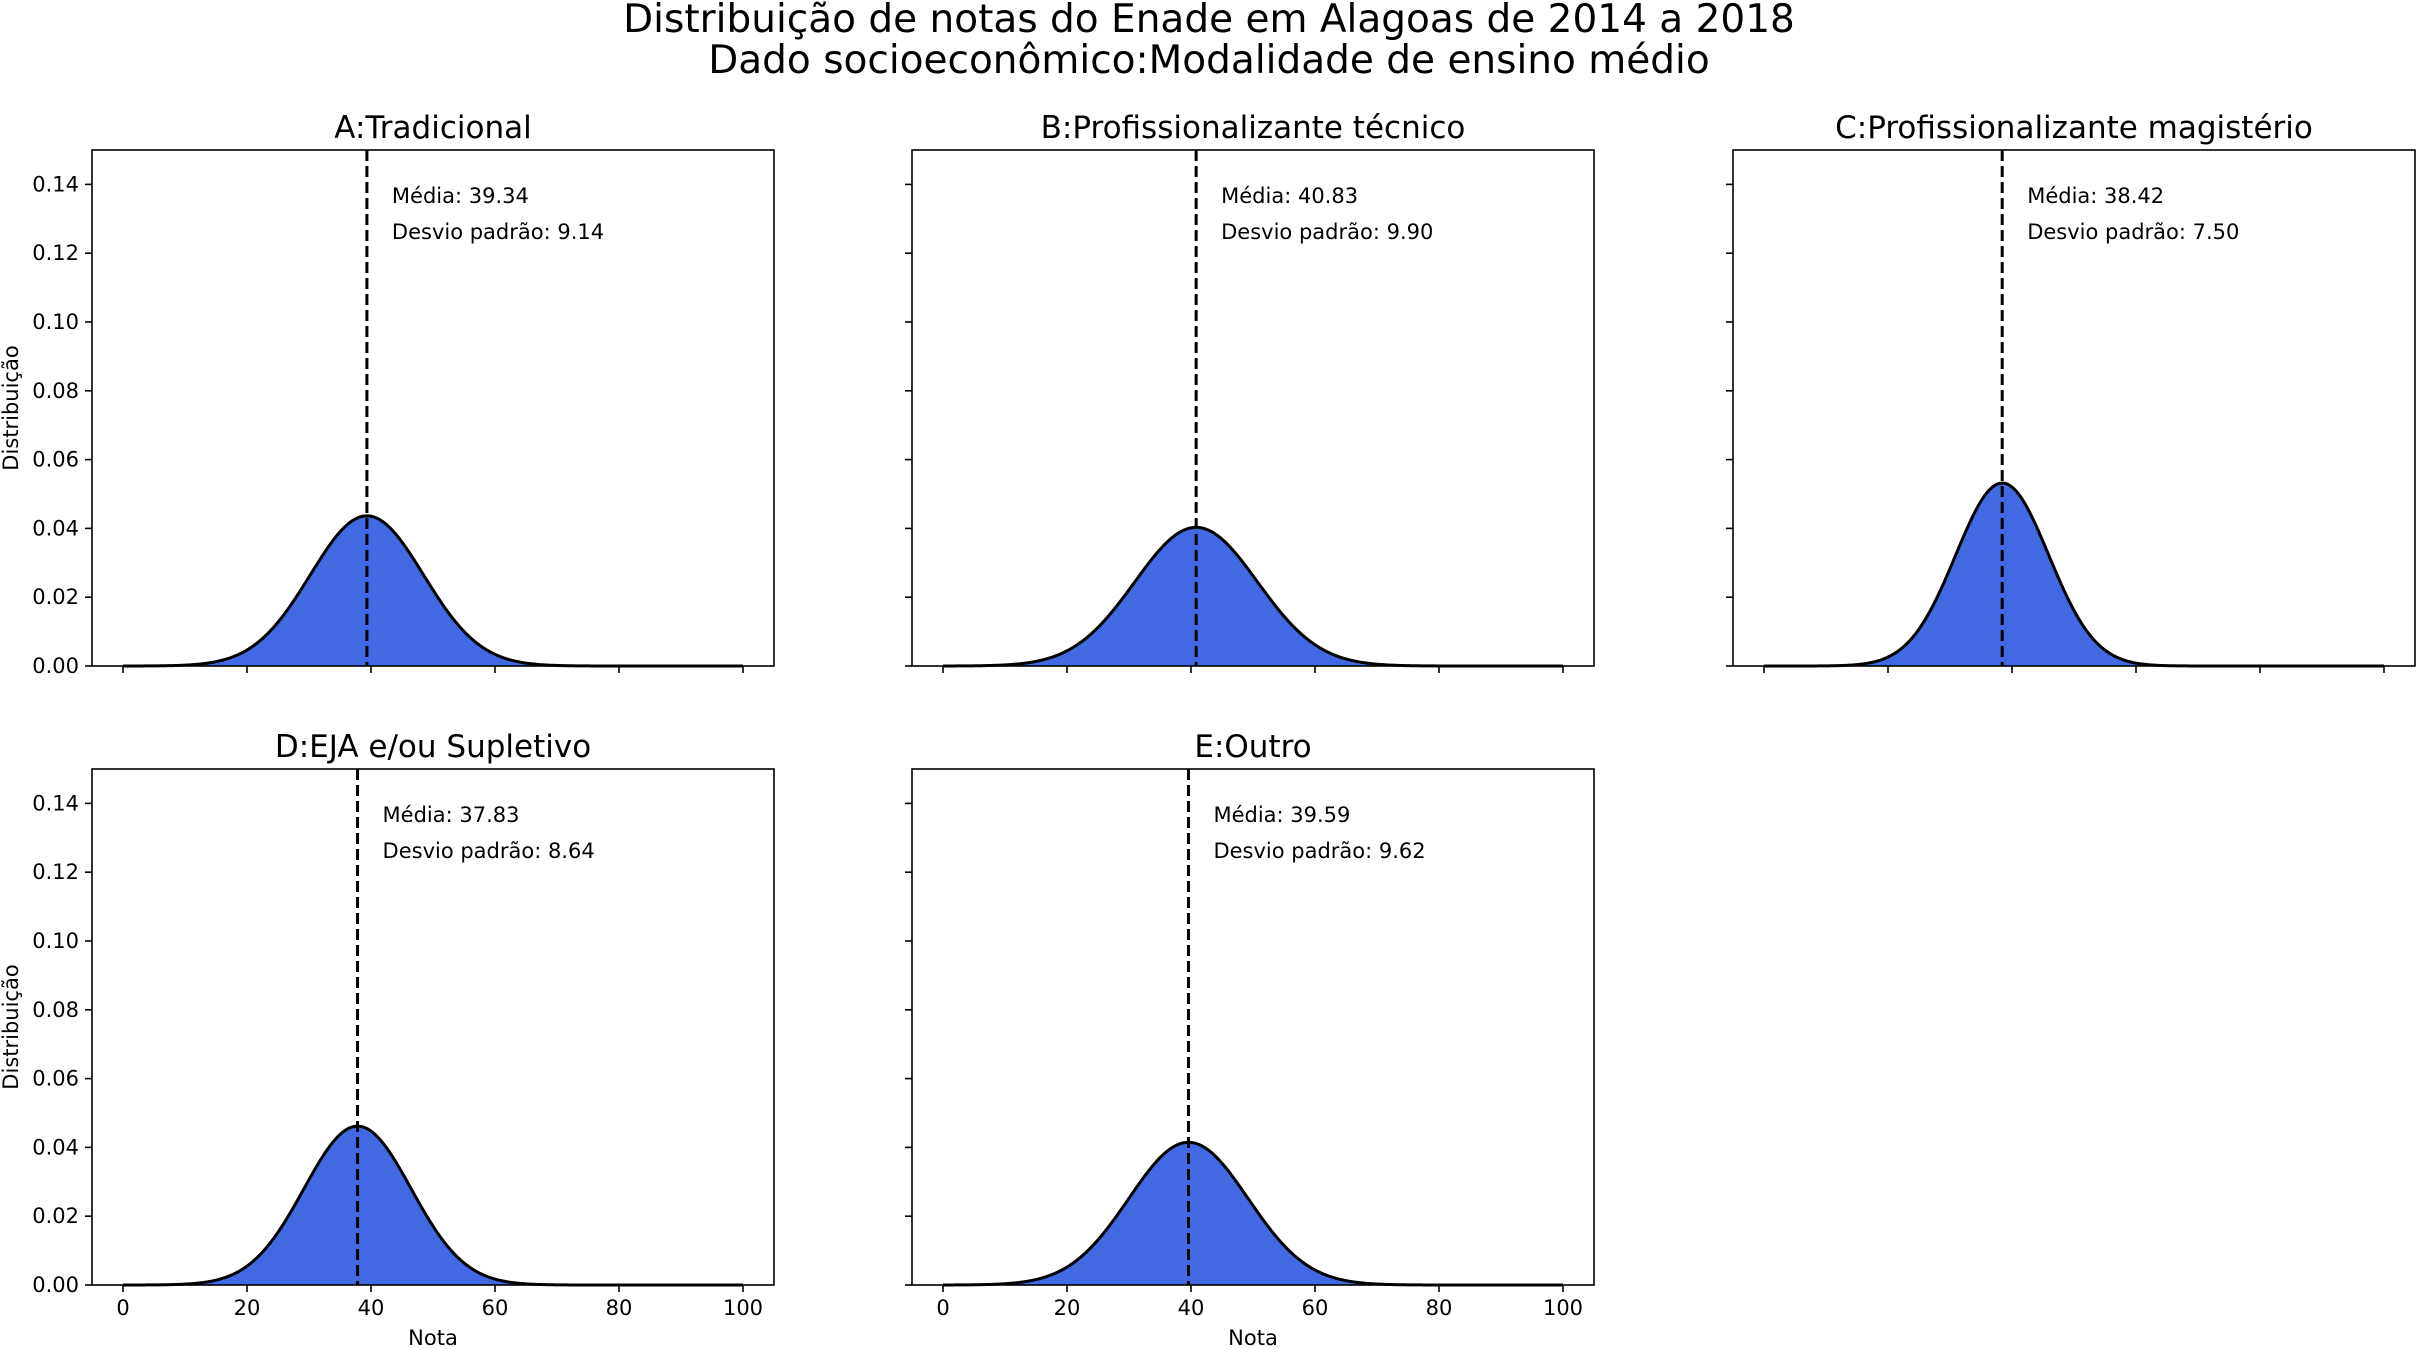 The image size is (2418, 1349). I want to click on mean-annotation: Média: 38.42, so click(2095, 196).